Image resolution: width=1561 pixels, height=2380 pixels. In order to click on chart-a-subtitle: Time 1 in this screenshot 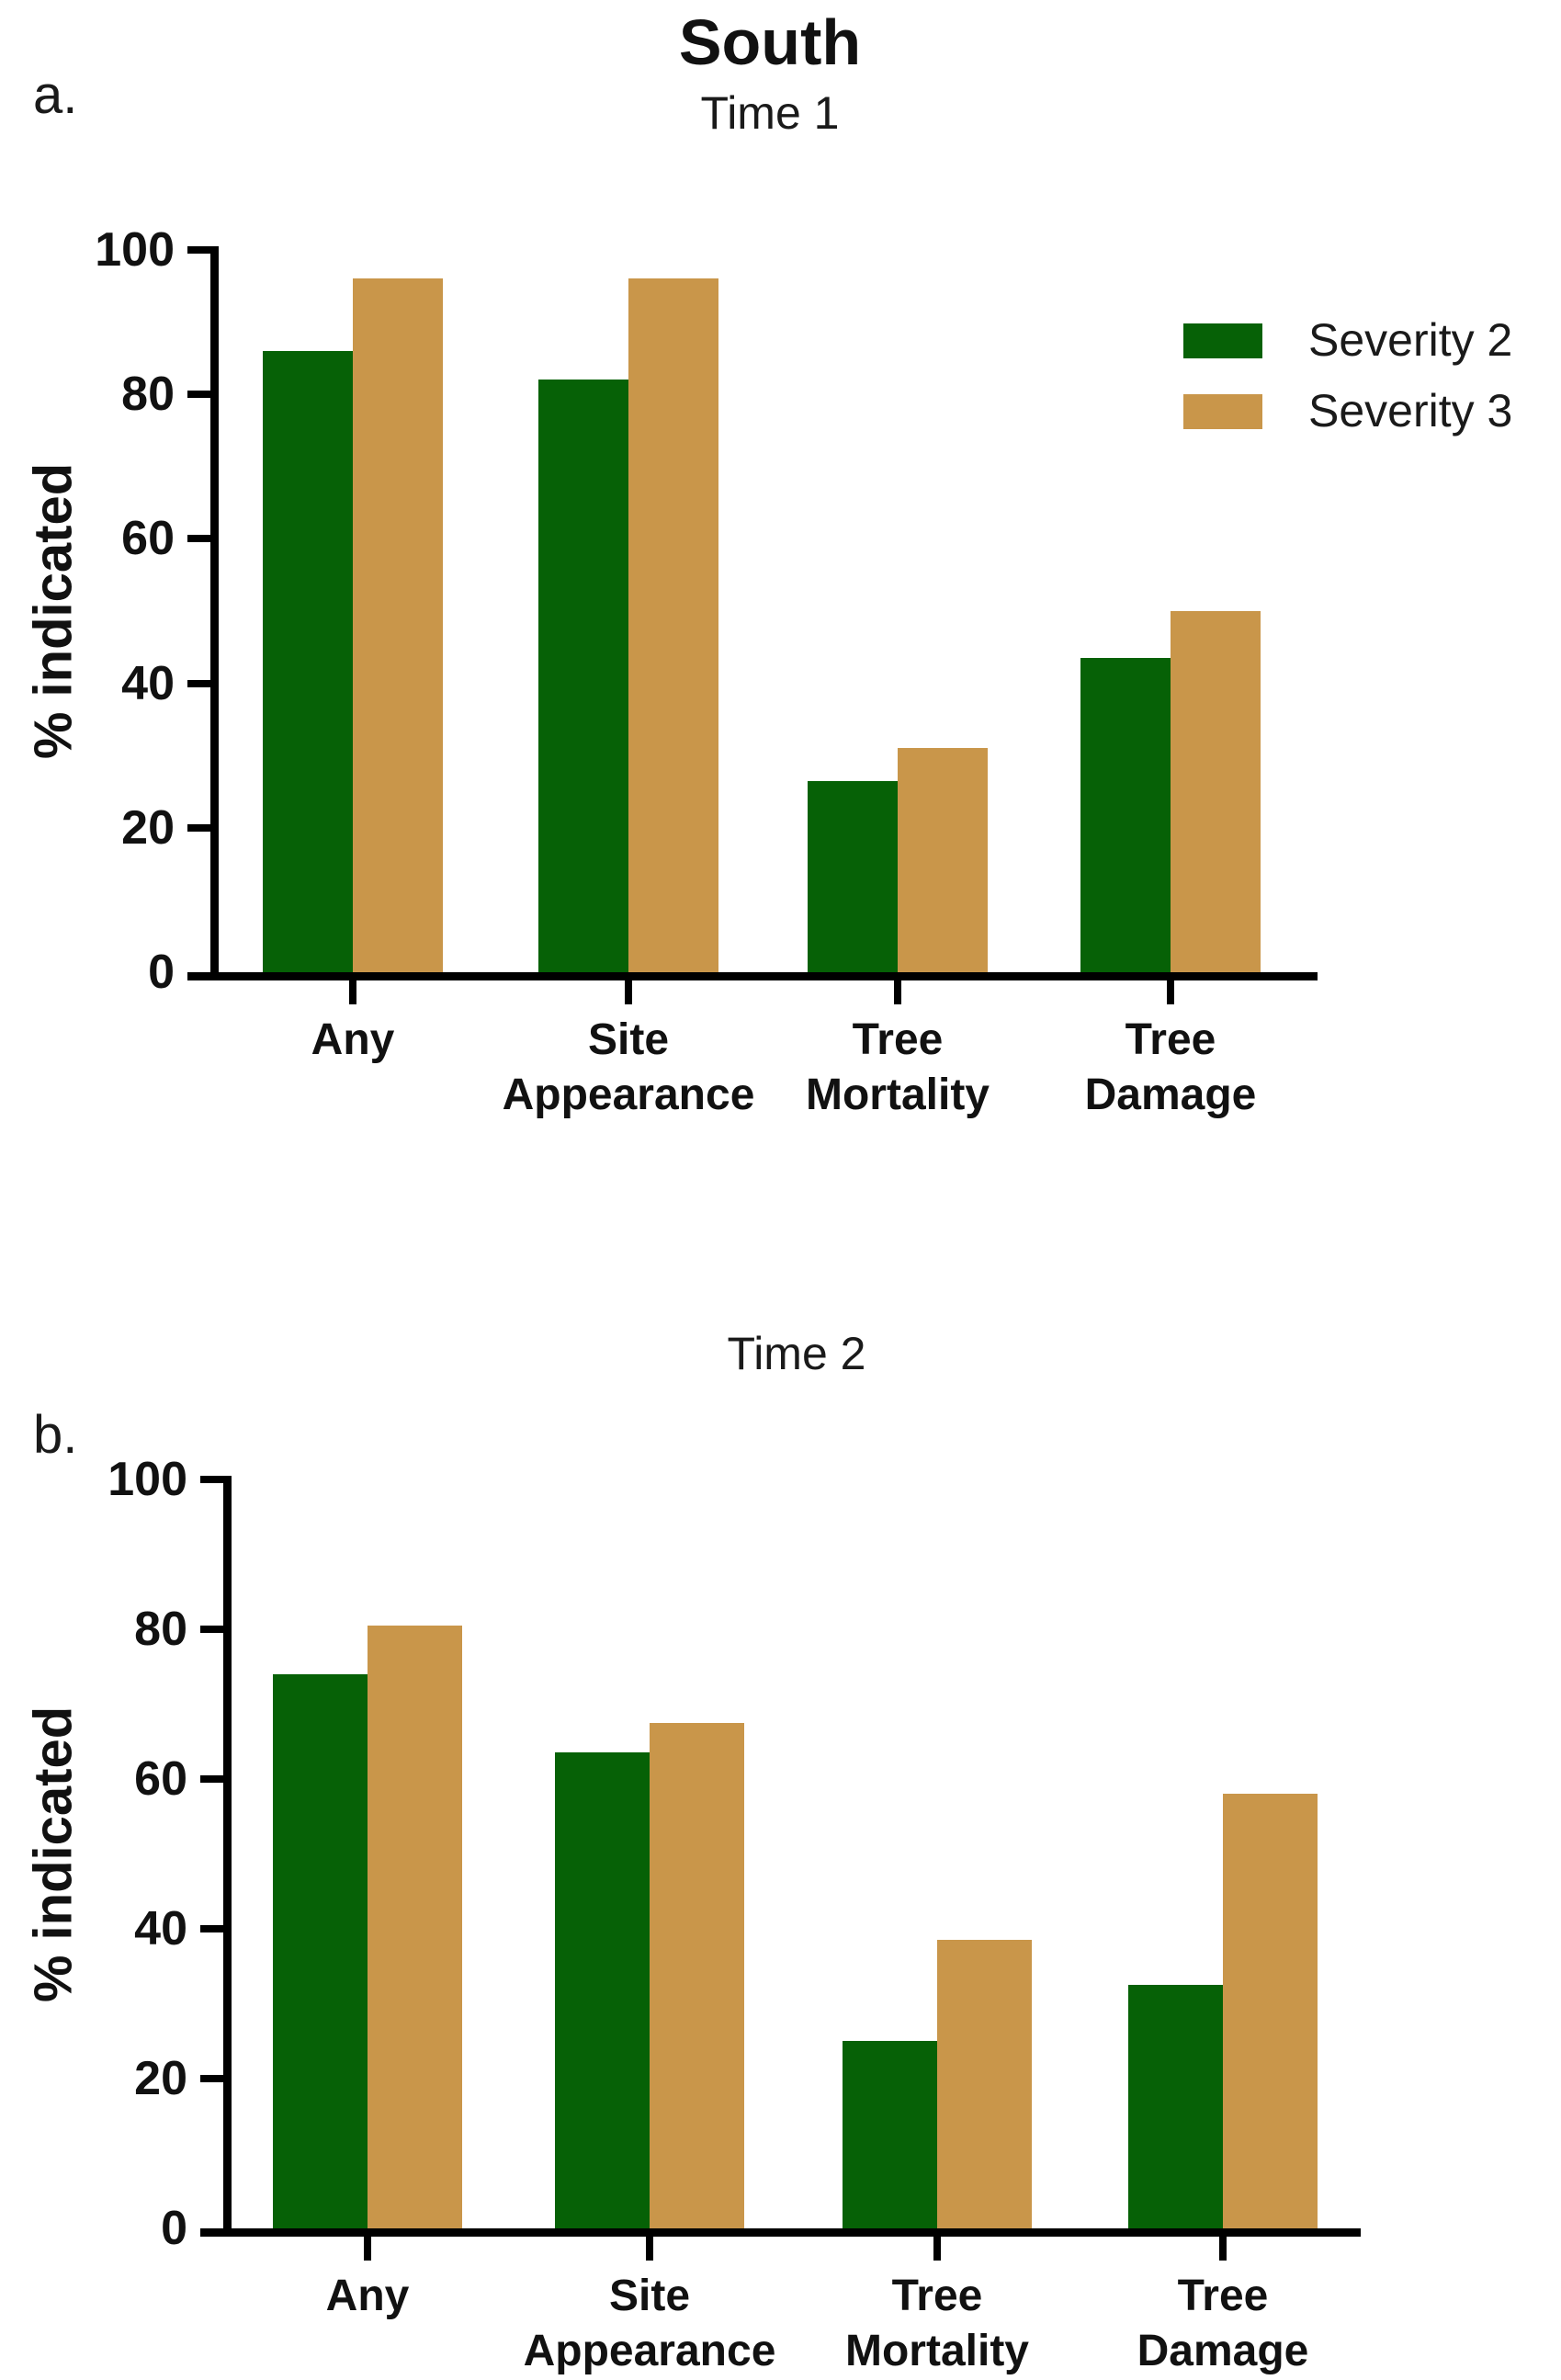, I will do `click(770, 113)`.